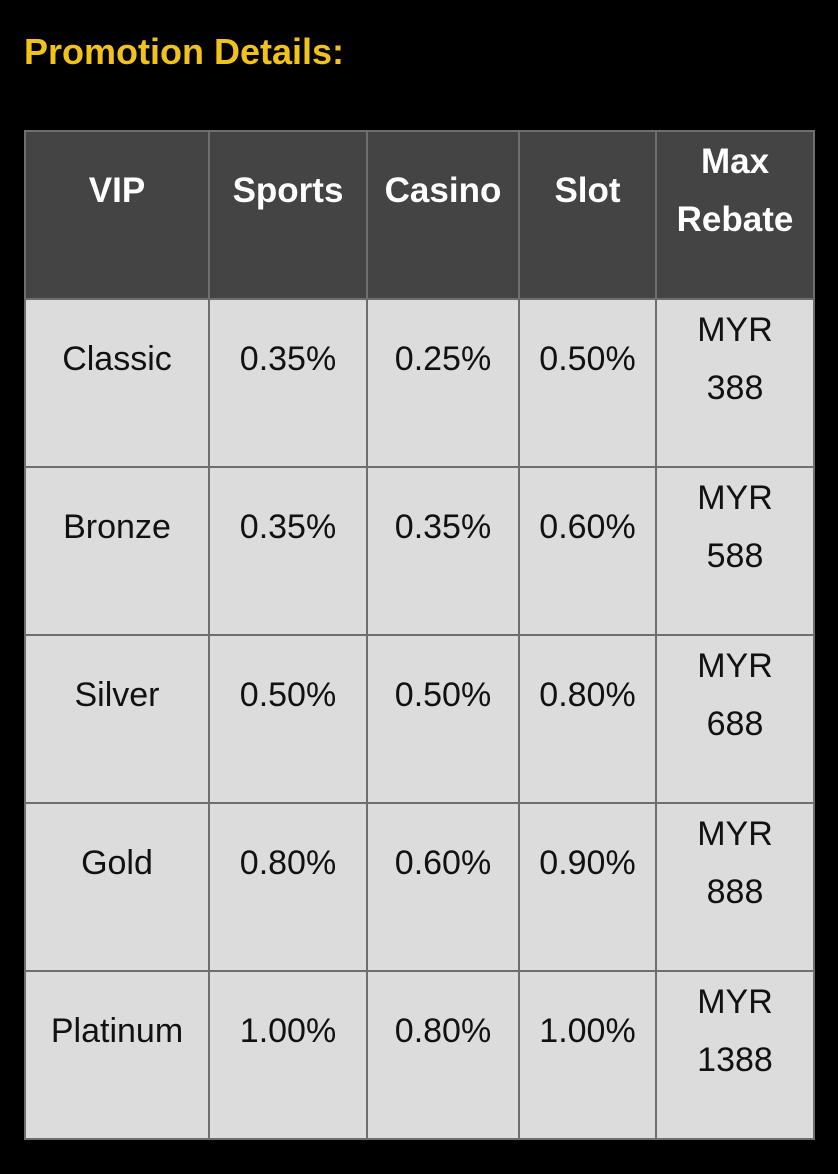 The image size is (838, 1174). Describe the element at coordinates (587, 551) in the screenshot. I see `cell-slot: 0.60%` at that location.